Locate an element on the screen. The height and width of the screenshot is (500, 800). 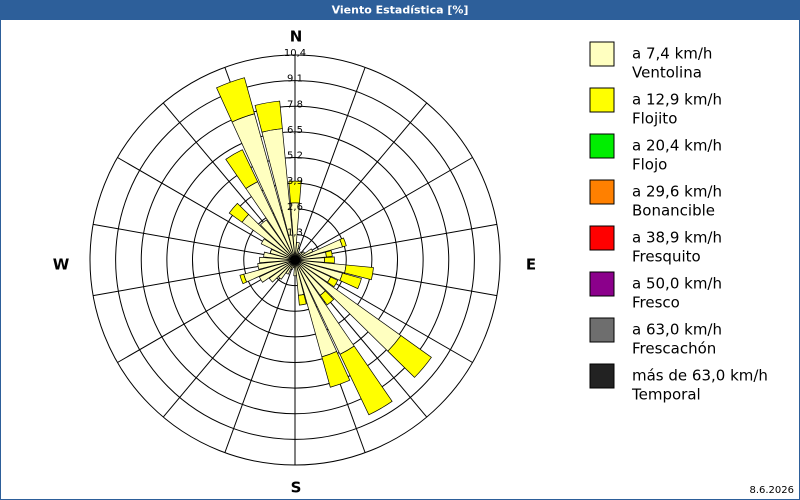
legend-description: Flojito is located at coordinates (654, 119).